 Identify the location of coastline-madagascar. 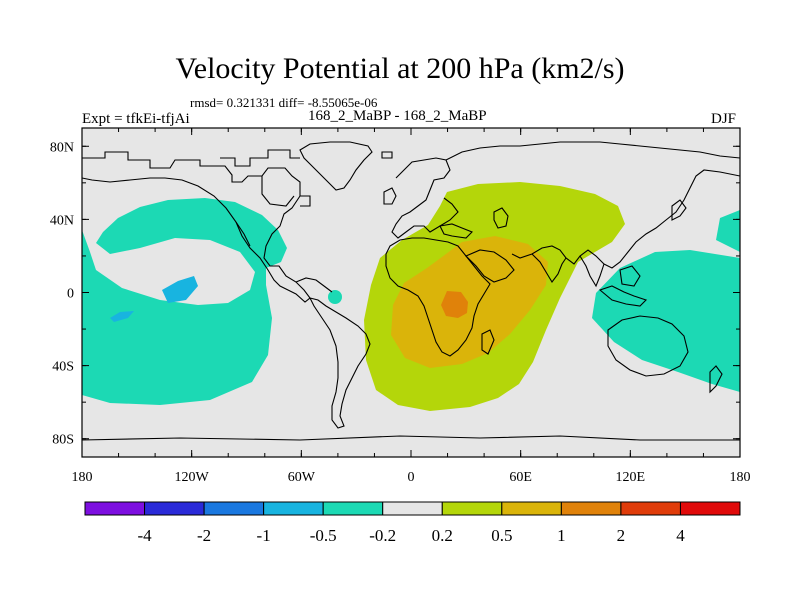
(488, 342).